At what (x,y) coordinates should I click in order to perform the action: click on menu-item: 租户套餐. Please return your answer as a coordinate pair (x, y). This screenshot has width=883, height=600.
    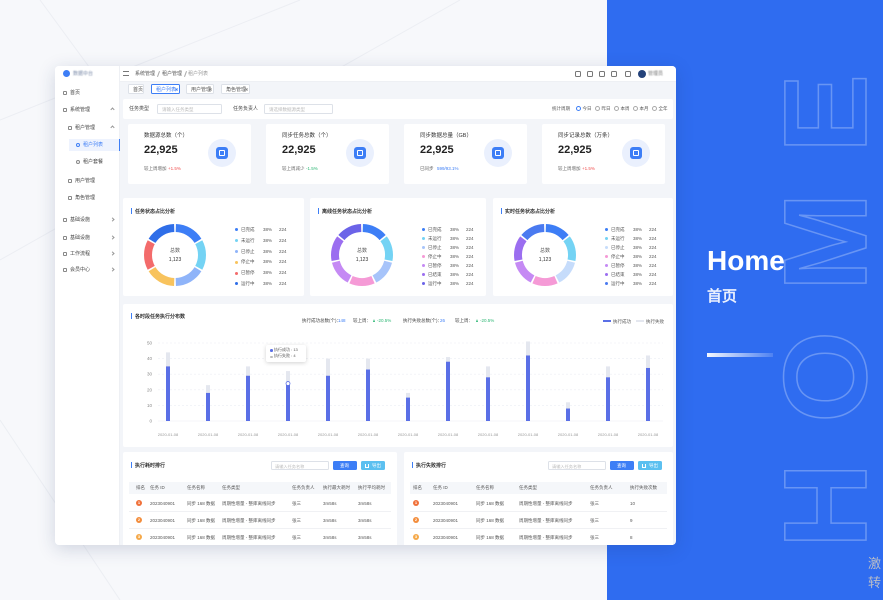
    Looking at the image, I should click on (93, 162).